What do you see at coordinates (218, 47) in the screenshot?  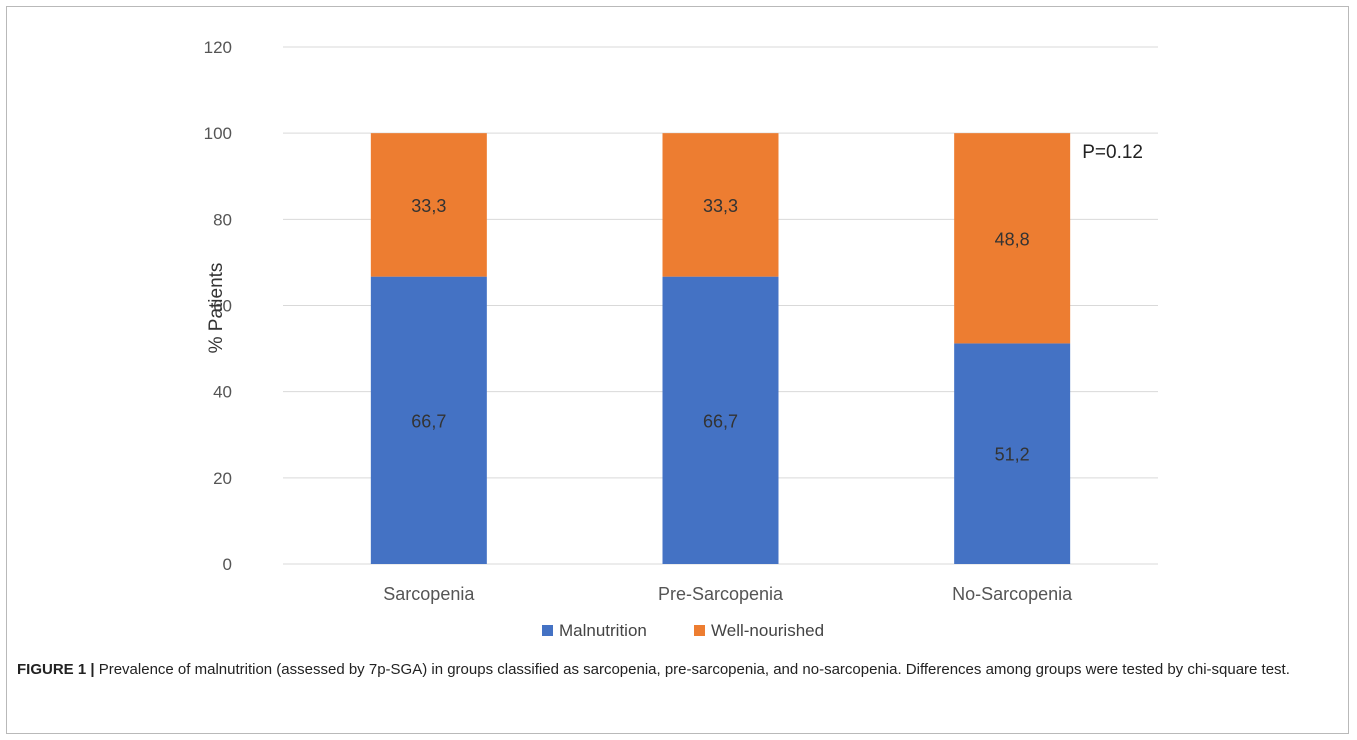 I see `y-tick-label: 120` at bounding box center [218, 47].